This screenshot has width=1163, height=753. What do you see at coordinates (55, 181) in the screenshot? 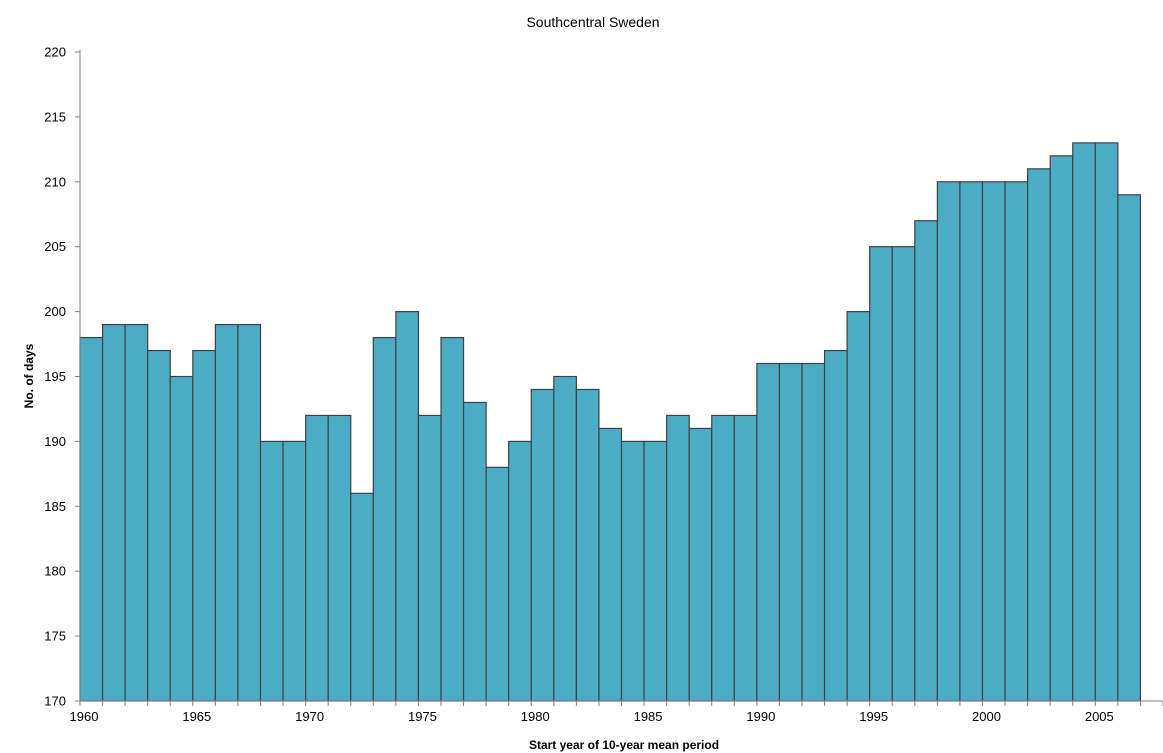
I see `y-tick-label: 210` at bounding box center [55, 181].